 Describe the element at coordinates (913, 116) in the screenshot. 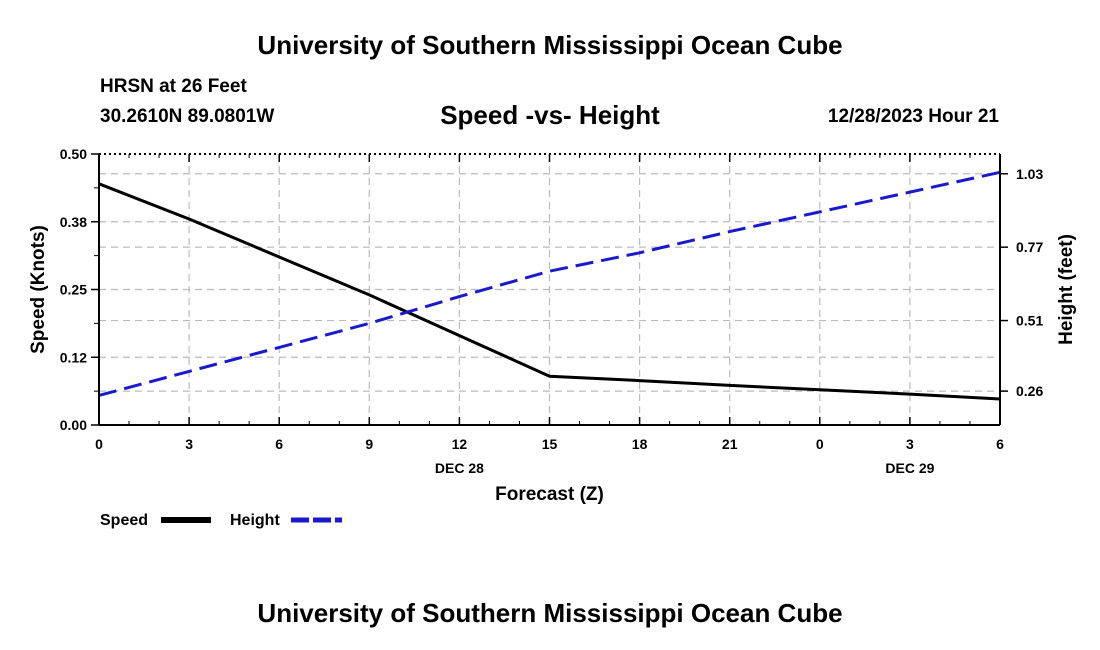

I see `forecast-datetime: 12/28/2023 Hour 21` at that location.